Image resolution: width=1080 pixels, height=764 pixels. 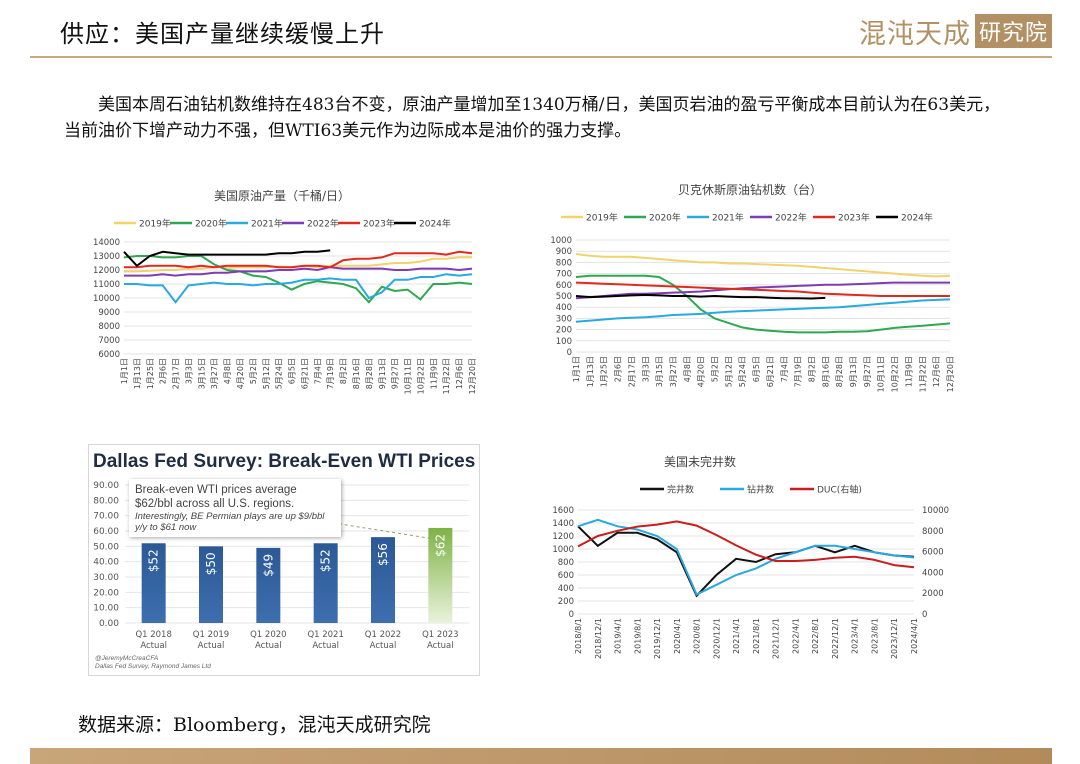 What do you see at coordinates (124, 371) in the screenshot?
I see `x-tick-label: 1月1日` at bounding box center [124, 371].